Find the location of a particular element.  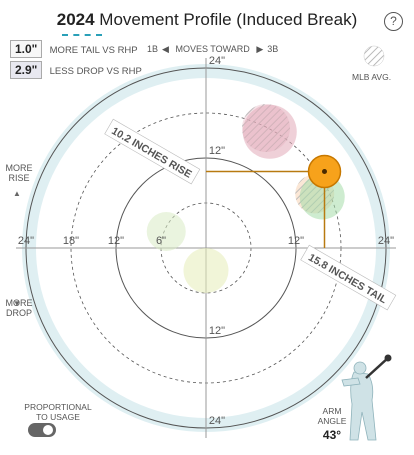

year-selector-underline is located at coordinates (82, 35).